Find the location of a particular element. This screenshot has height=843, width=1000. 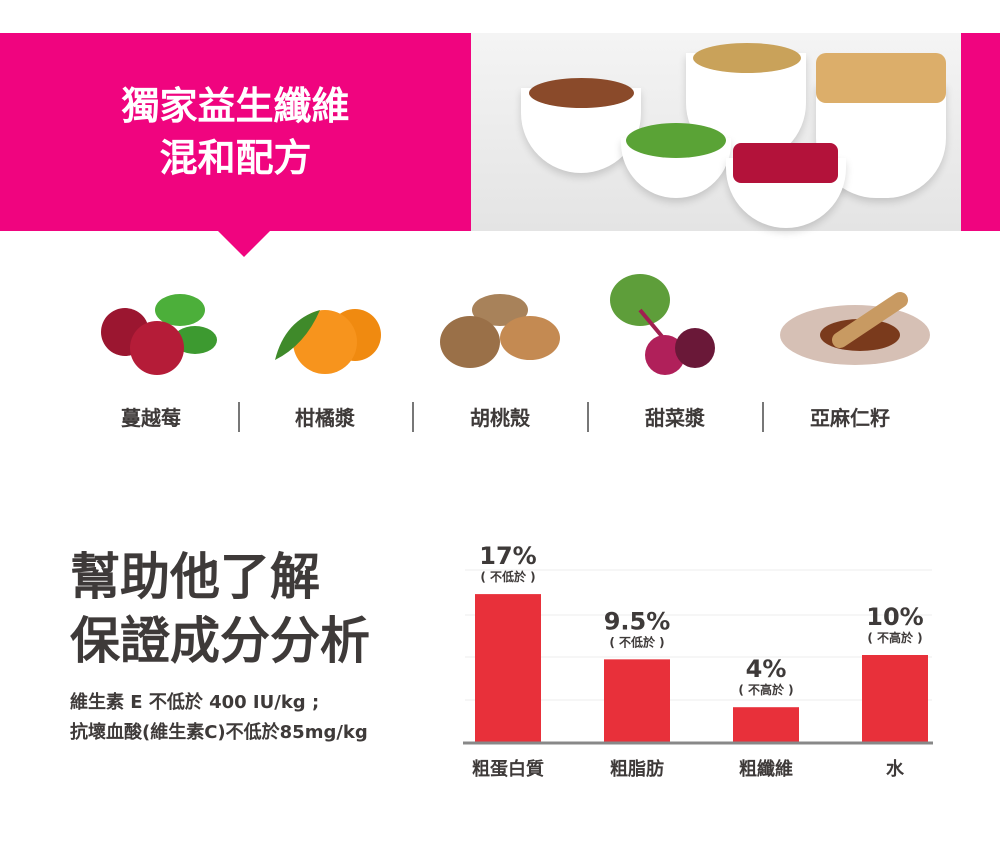

ingredient-label: 甜菜漿 is located at coordinates (675, 418).